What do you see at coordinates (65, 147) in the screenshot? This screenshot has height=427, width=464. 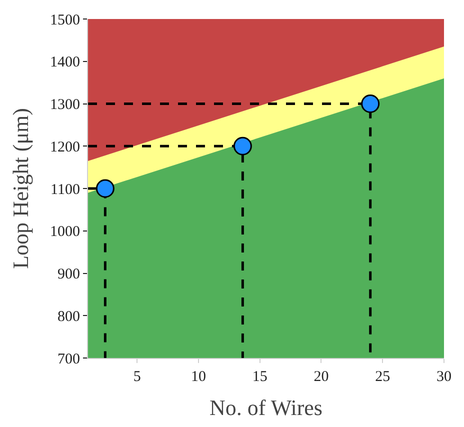 I see `y-tick-label: 1200` at bounding box center [65, 147].